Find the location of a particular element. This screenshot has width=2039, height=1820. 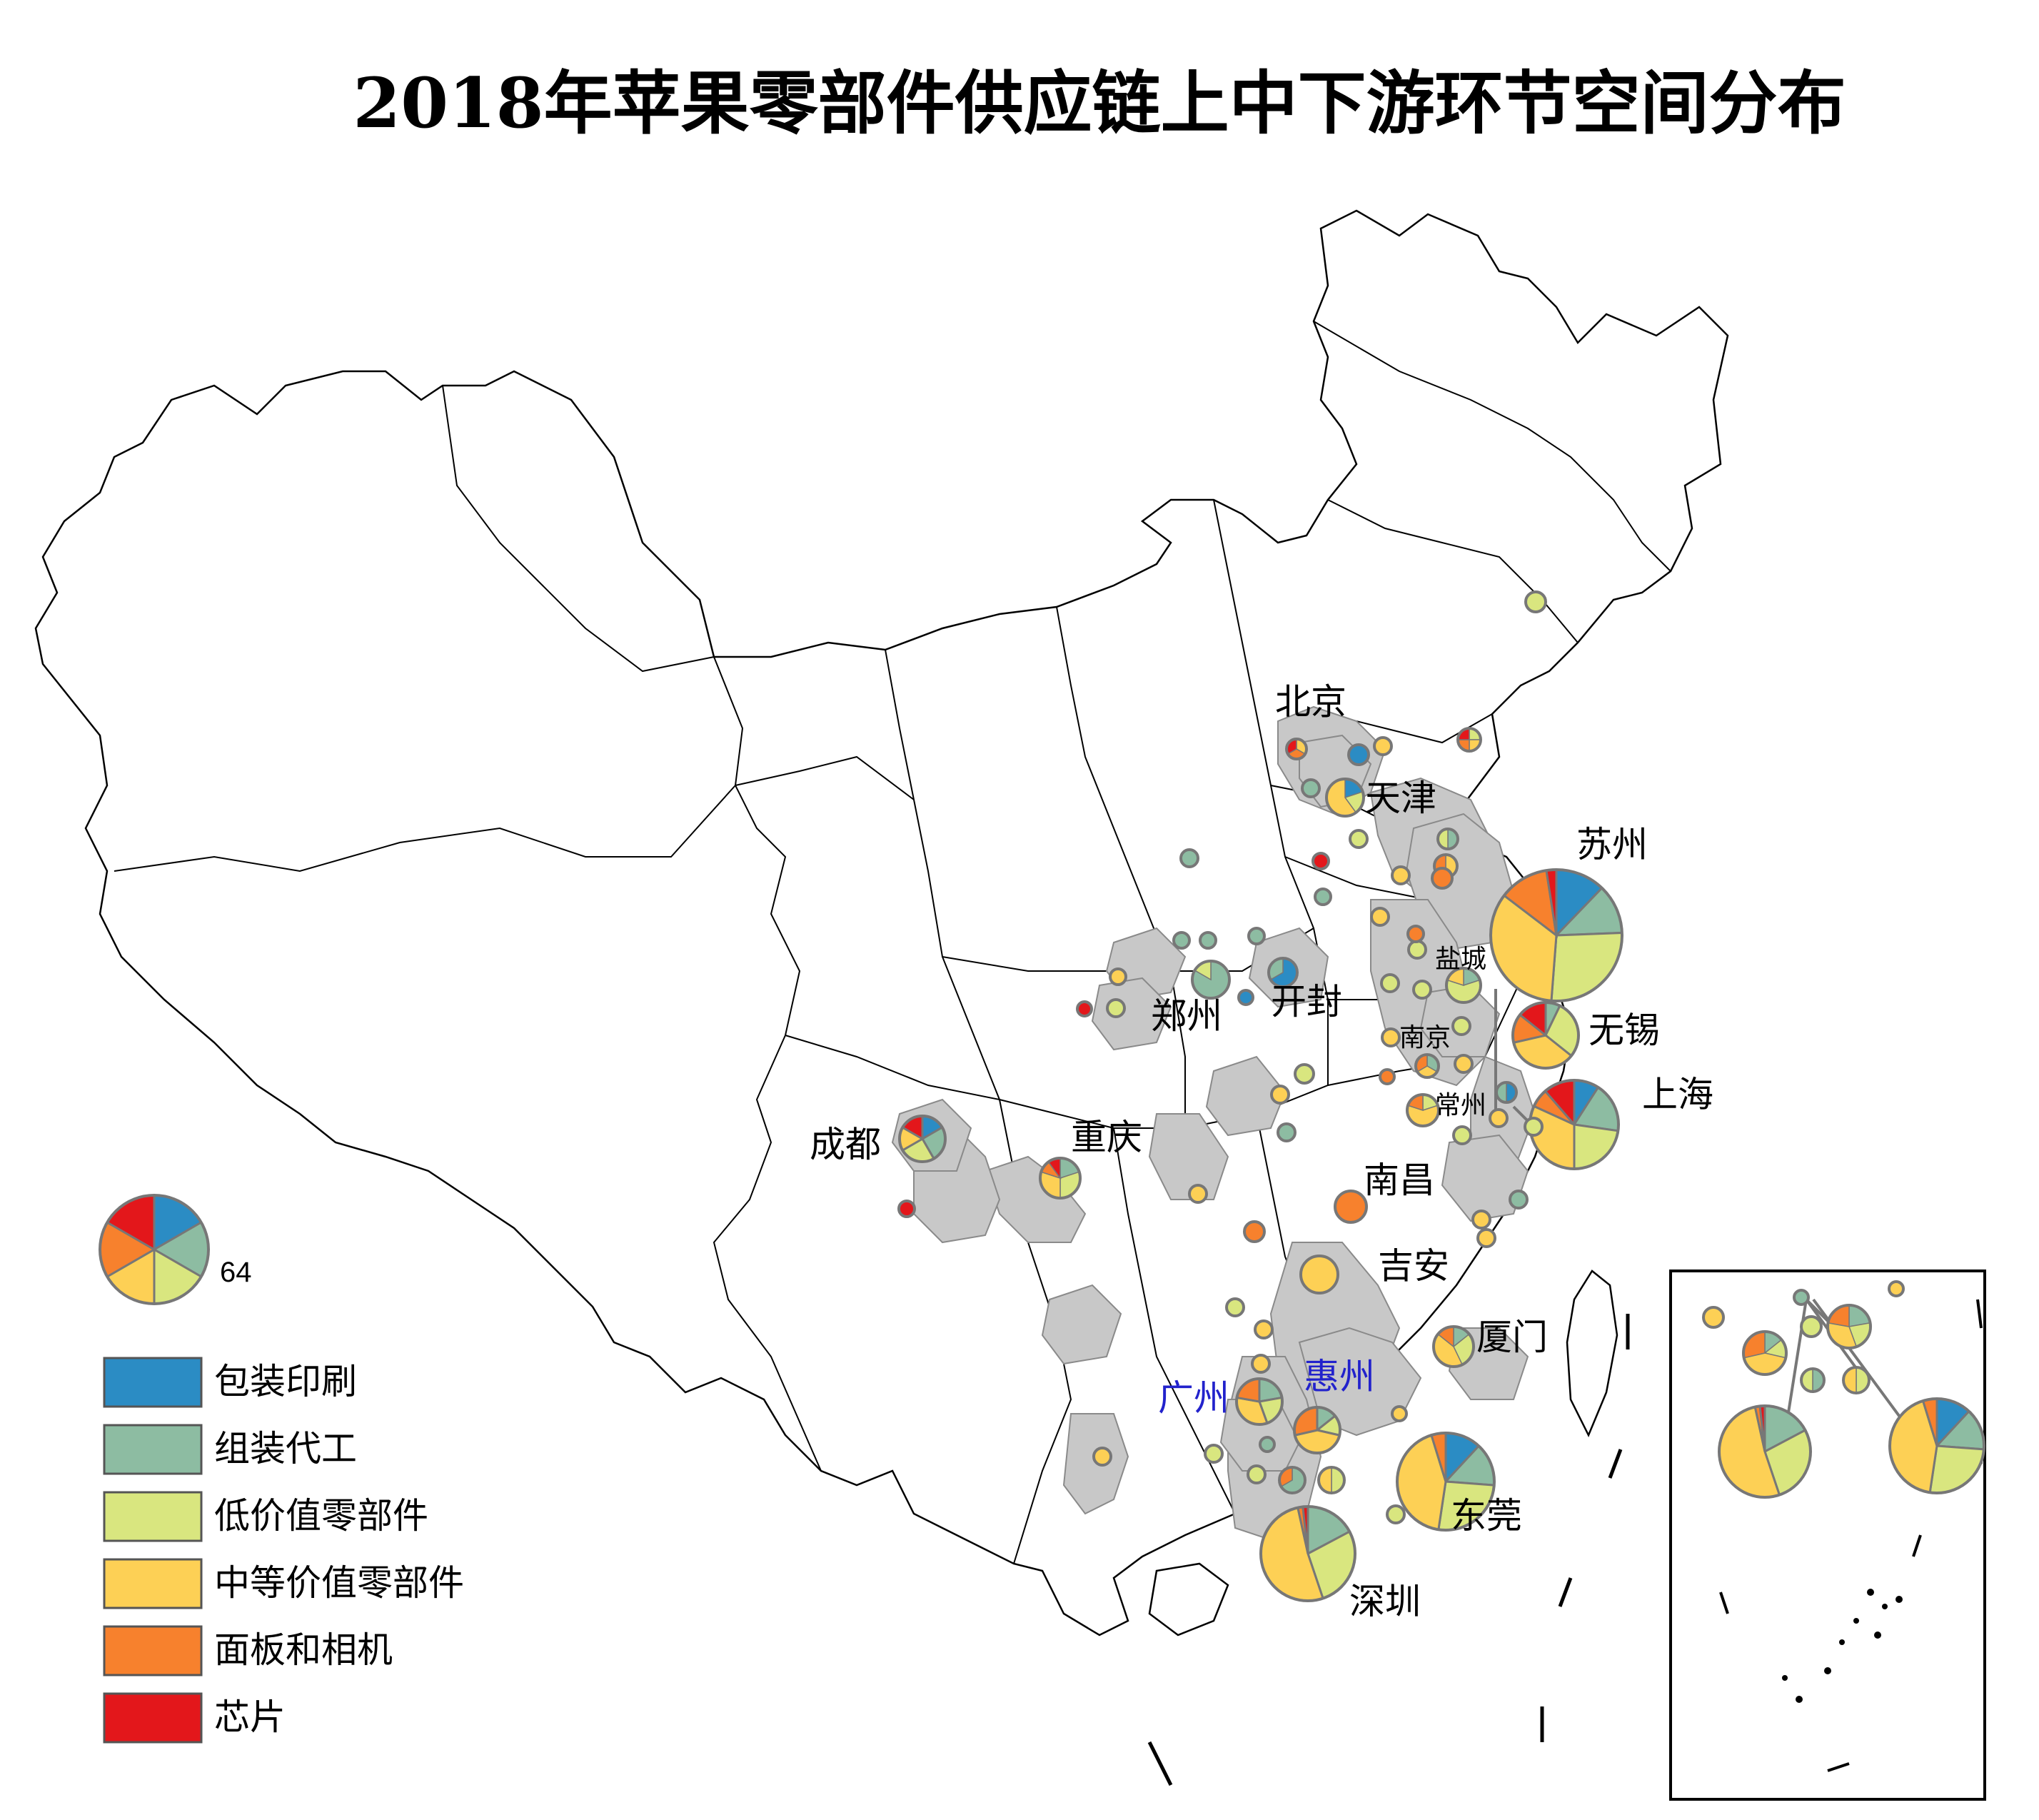

legend-pie-outline is located at coordinates (154, 1249).